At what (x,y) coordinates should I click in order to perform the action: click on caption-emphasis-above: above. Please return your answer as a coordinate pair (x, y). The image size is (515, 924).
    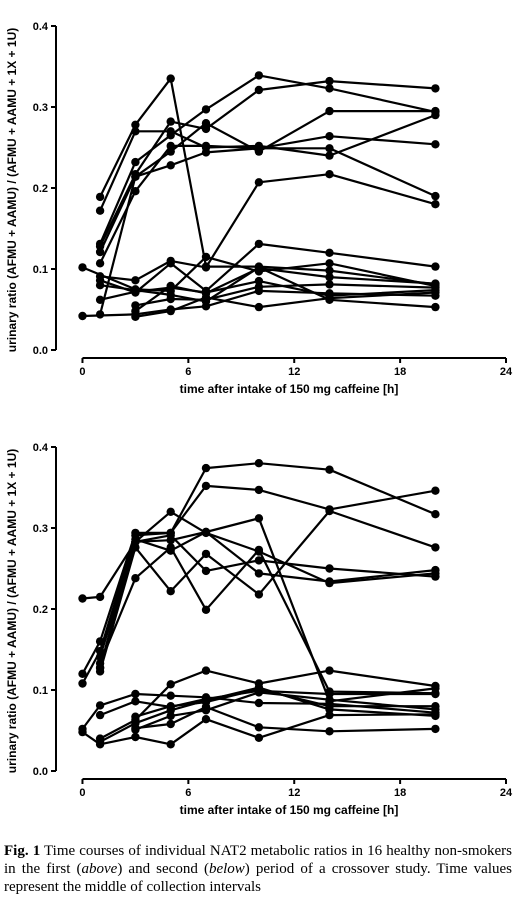
    Looking at the image, I should click on (99, 869).